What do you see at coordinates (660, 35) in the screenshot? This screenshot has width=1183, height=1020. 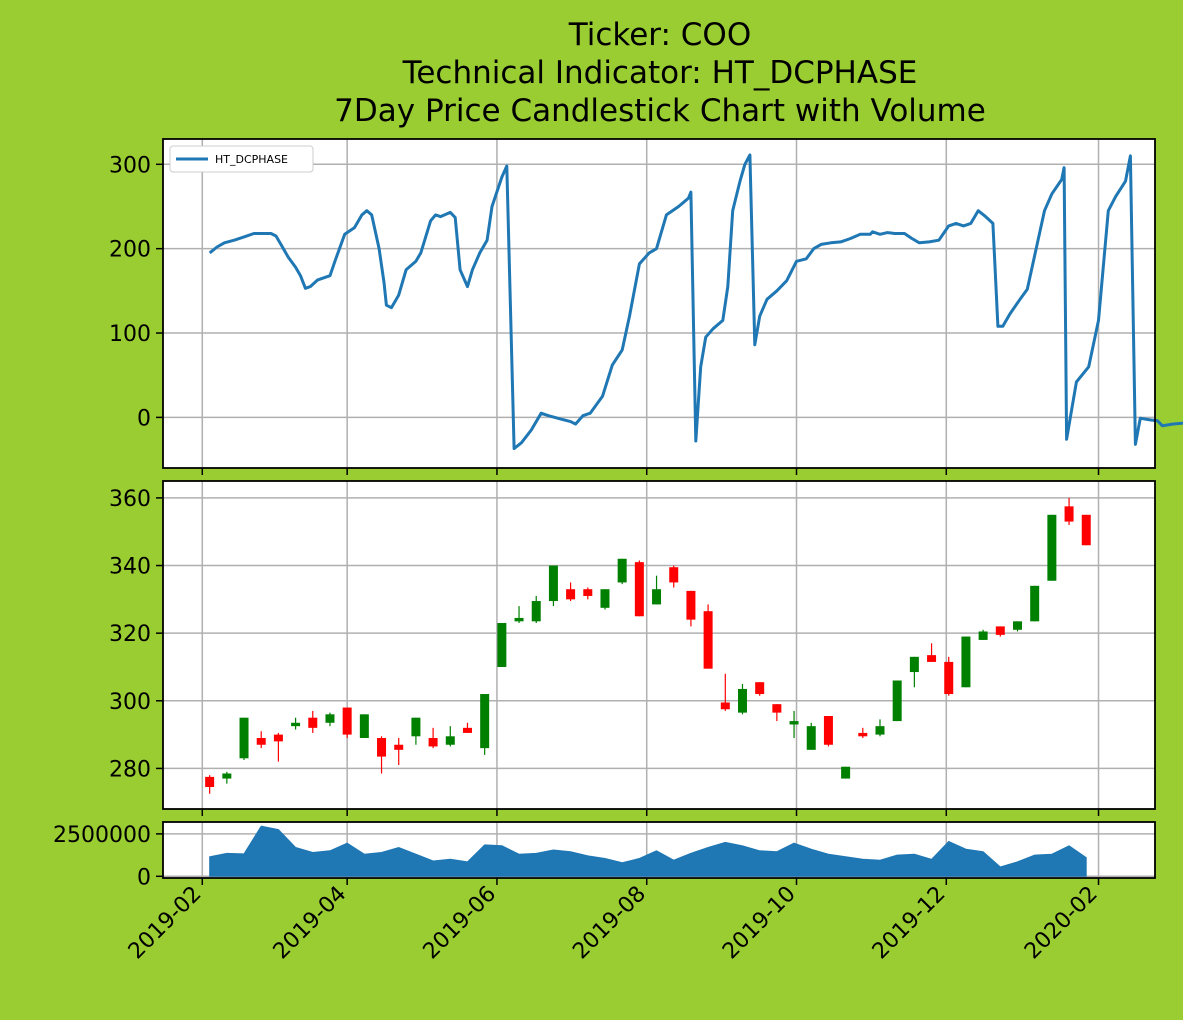 I see `title-line-ticker: Ticker: COO` at bounding box center [660, 35].